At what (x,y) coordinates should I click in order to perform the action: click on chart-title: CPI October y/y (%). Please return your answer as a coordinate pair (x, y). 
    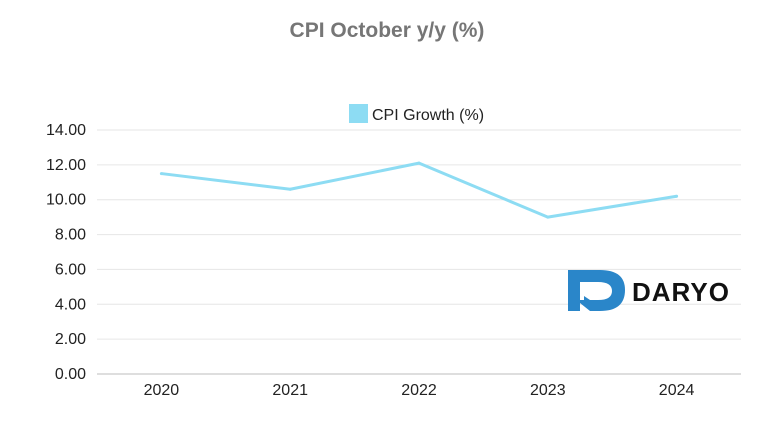
    Looking at the image, I should click on (387, 30).